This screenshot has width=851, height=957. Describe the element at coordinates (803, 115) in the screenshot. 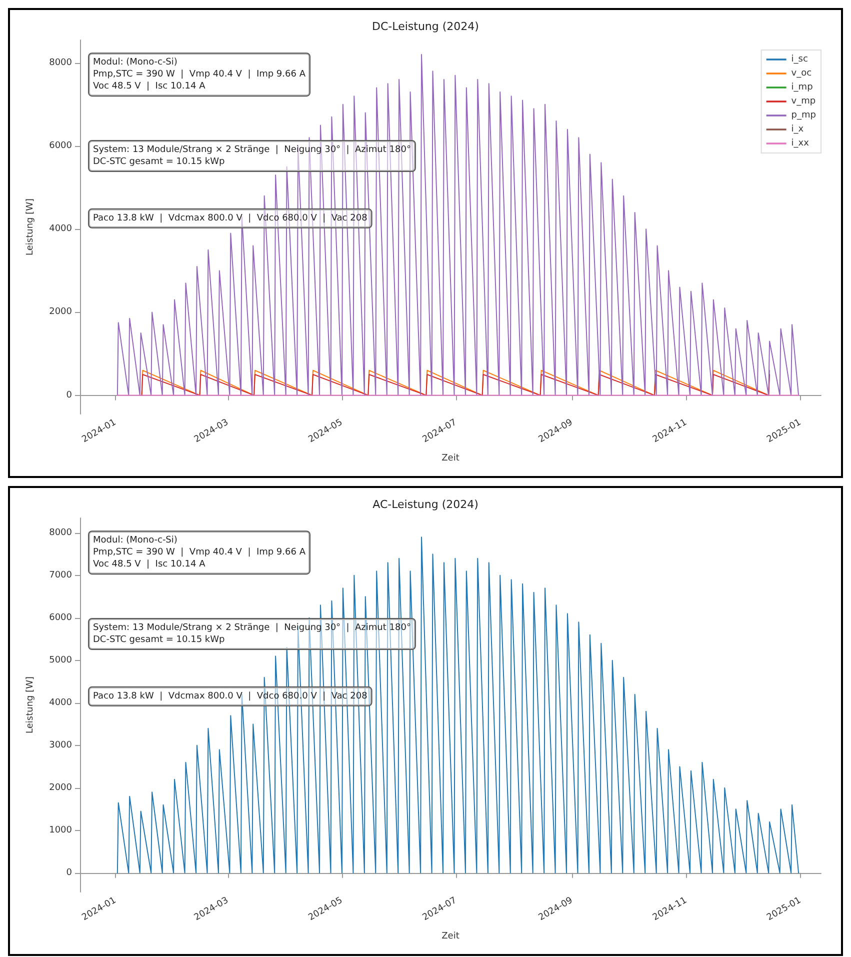

I see `legend-label: p_mp` at that location.